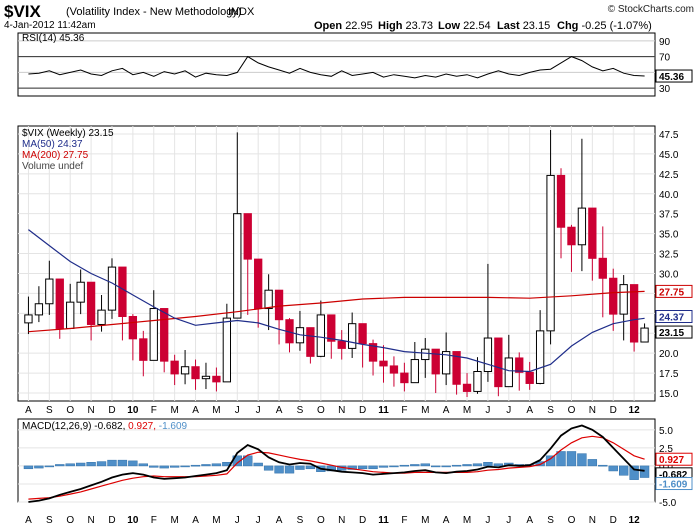  What do you see at coordinates (464, 26) in the screenshot?
I see `quote-low: Low 22.54` at bounding box center [464, 26].